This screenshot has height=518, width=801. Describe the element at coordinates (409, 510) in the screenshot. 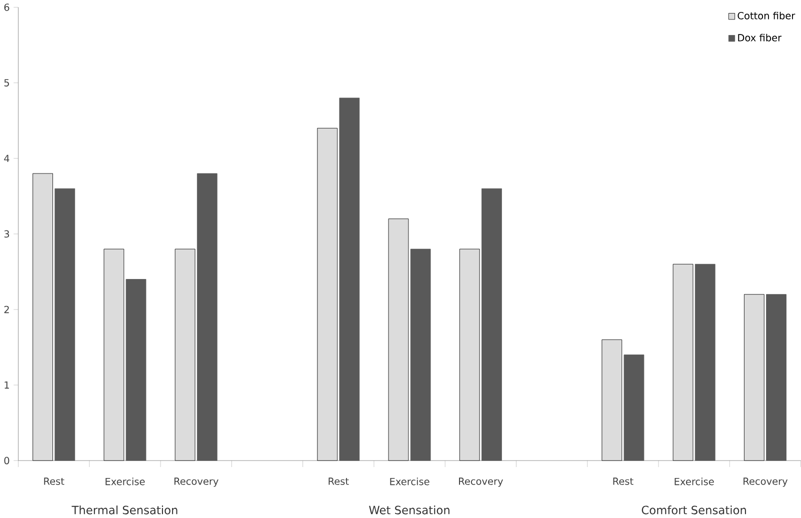

I see `text: Wet Sensation` at that location.